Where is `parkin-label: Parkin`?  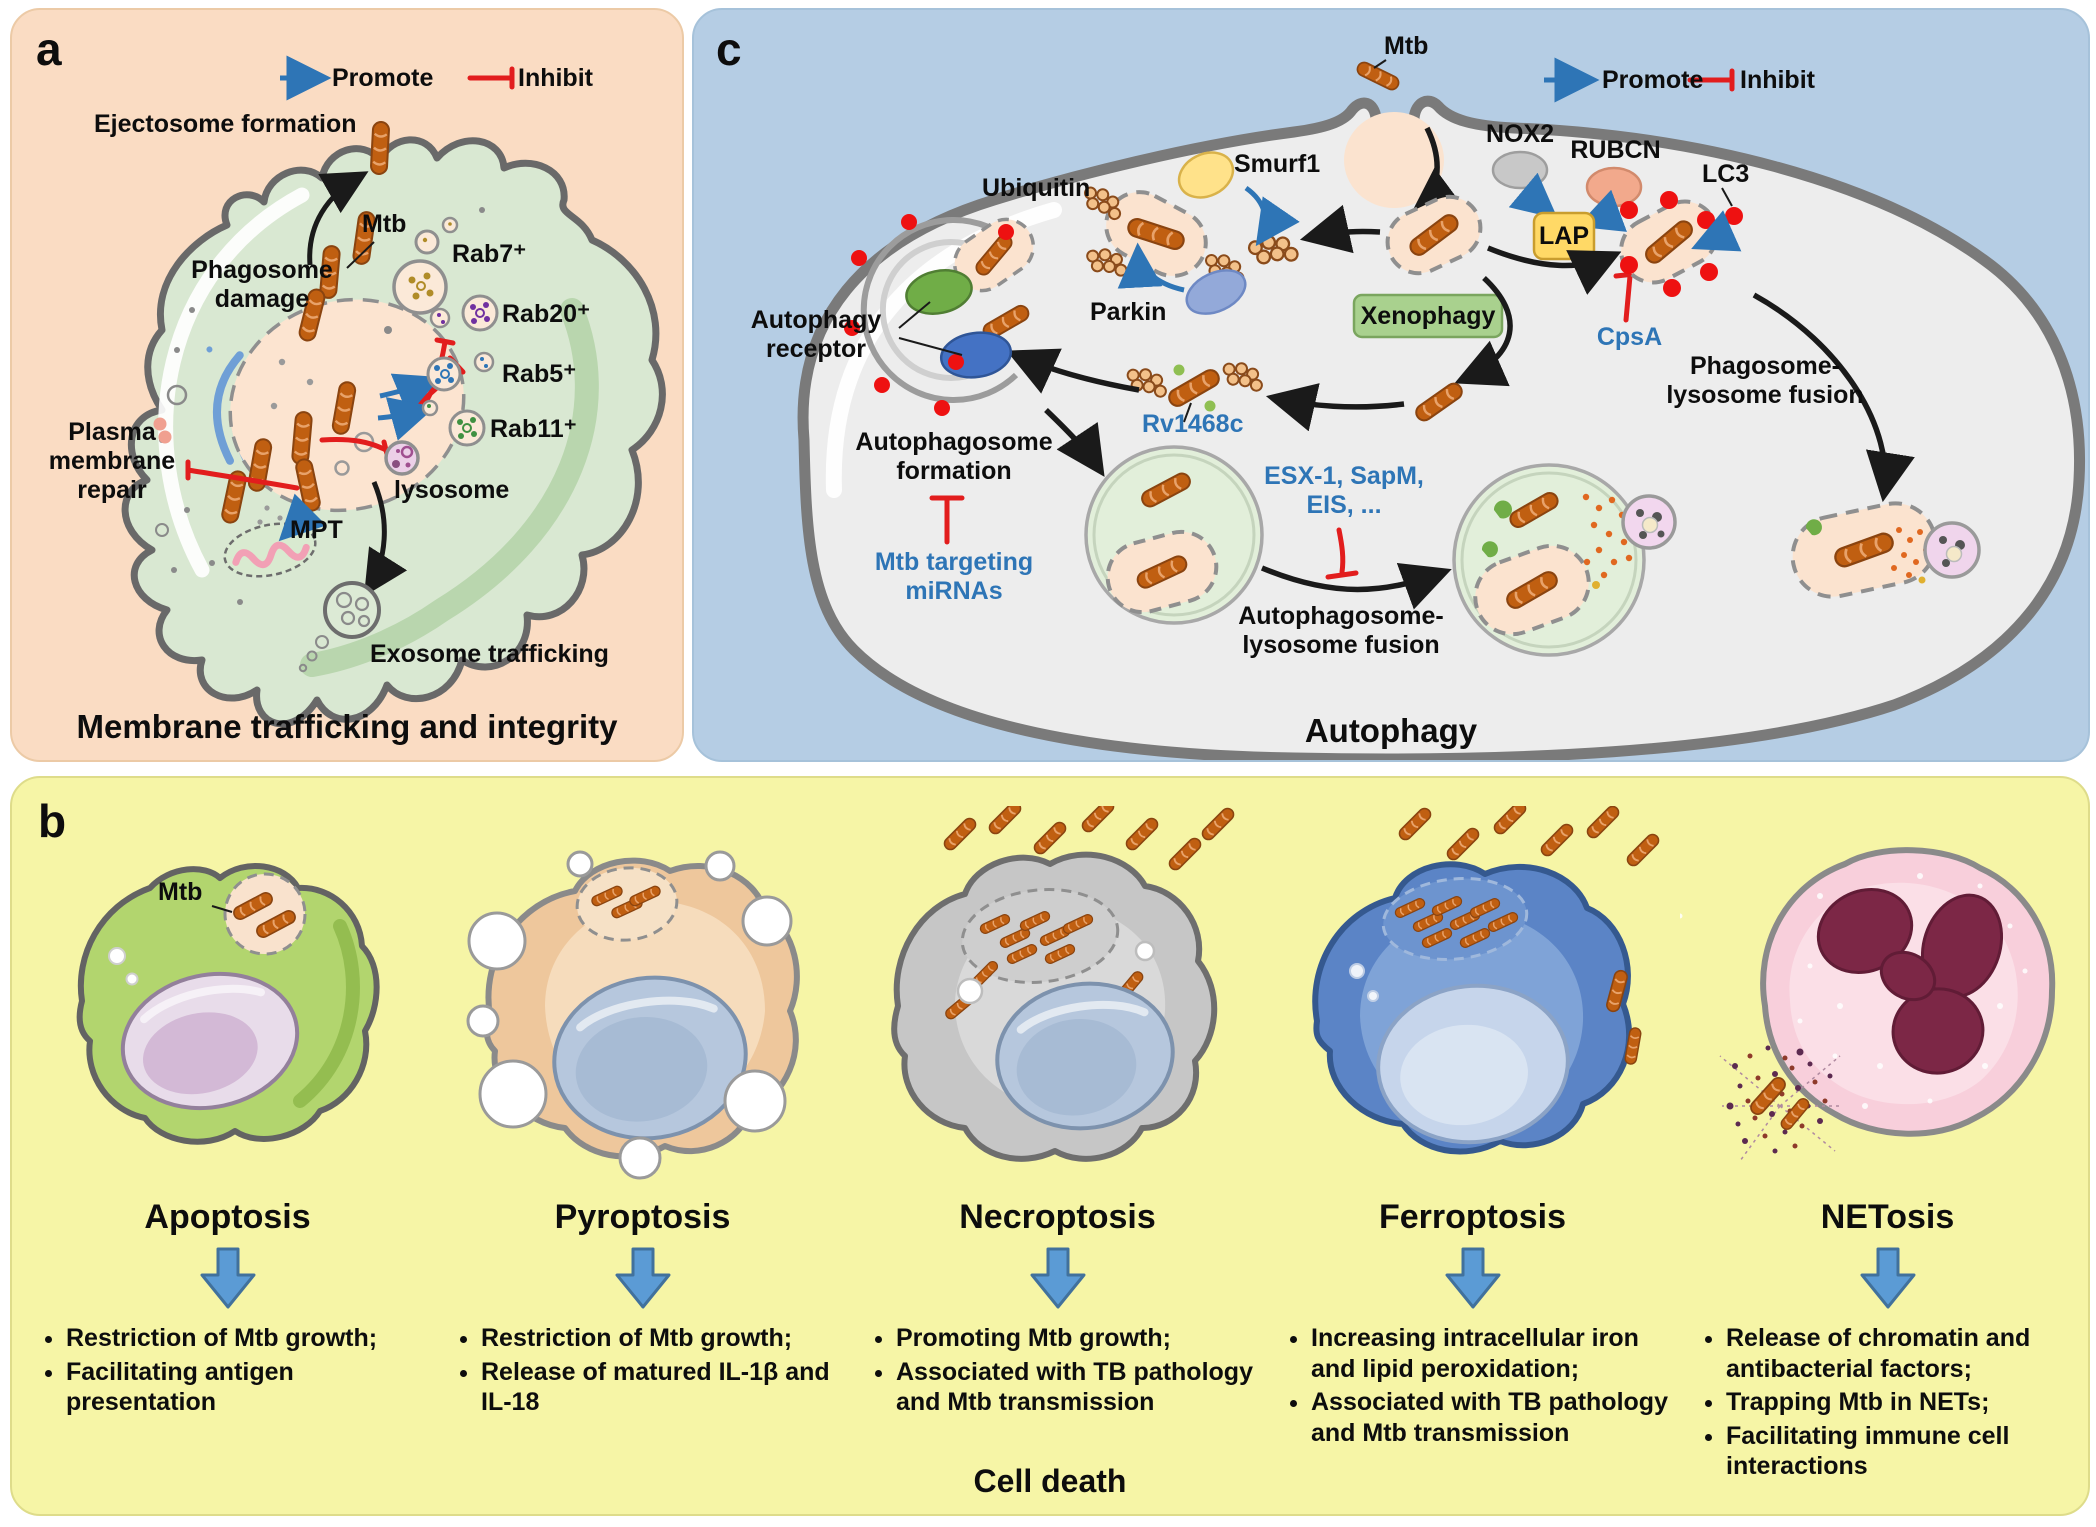
parkin-label: Parkin is located at coordinates (1128, 312).